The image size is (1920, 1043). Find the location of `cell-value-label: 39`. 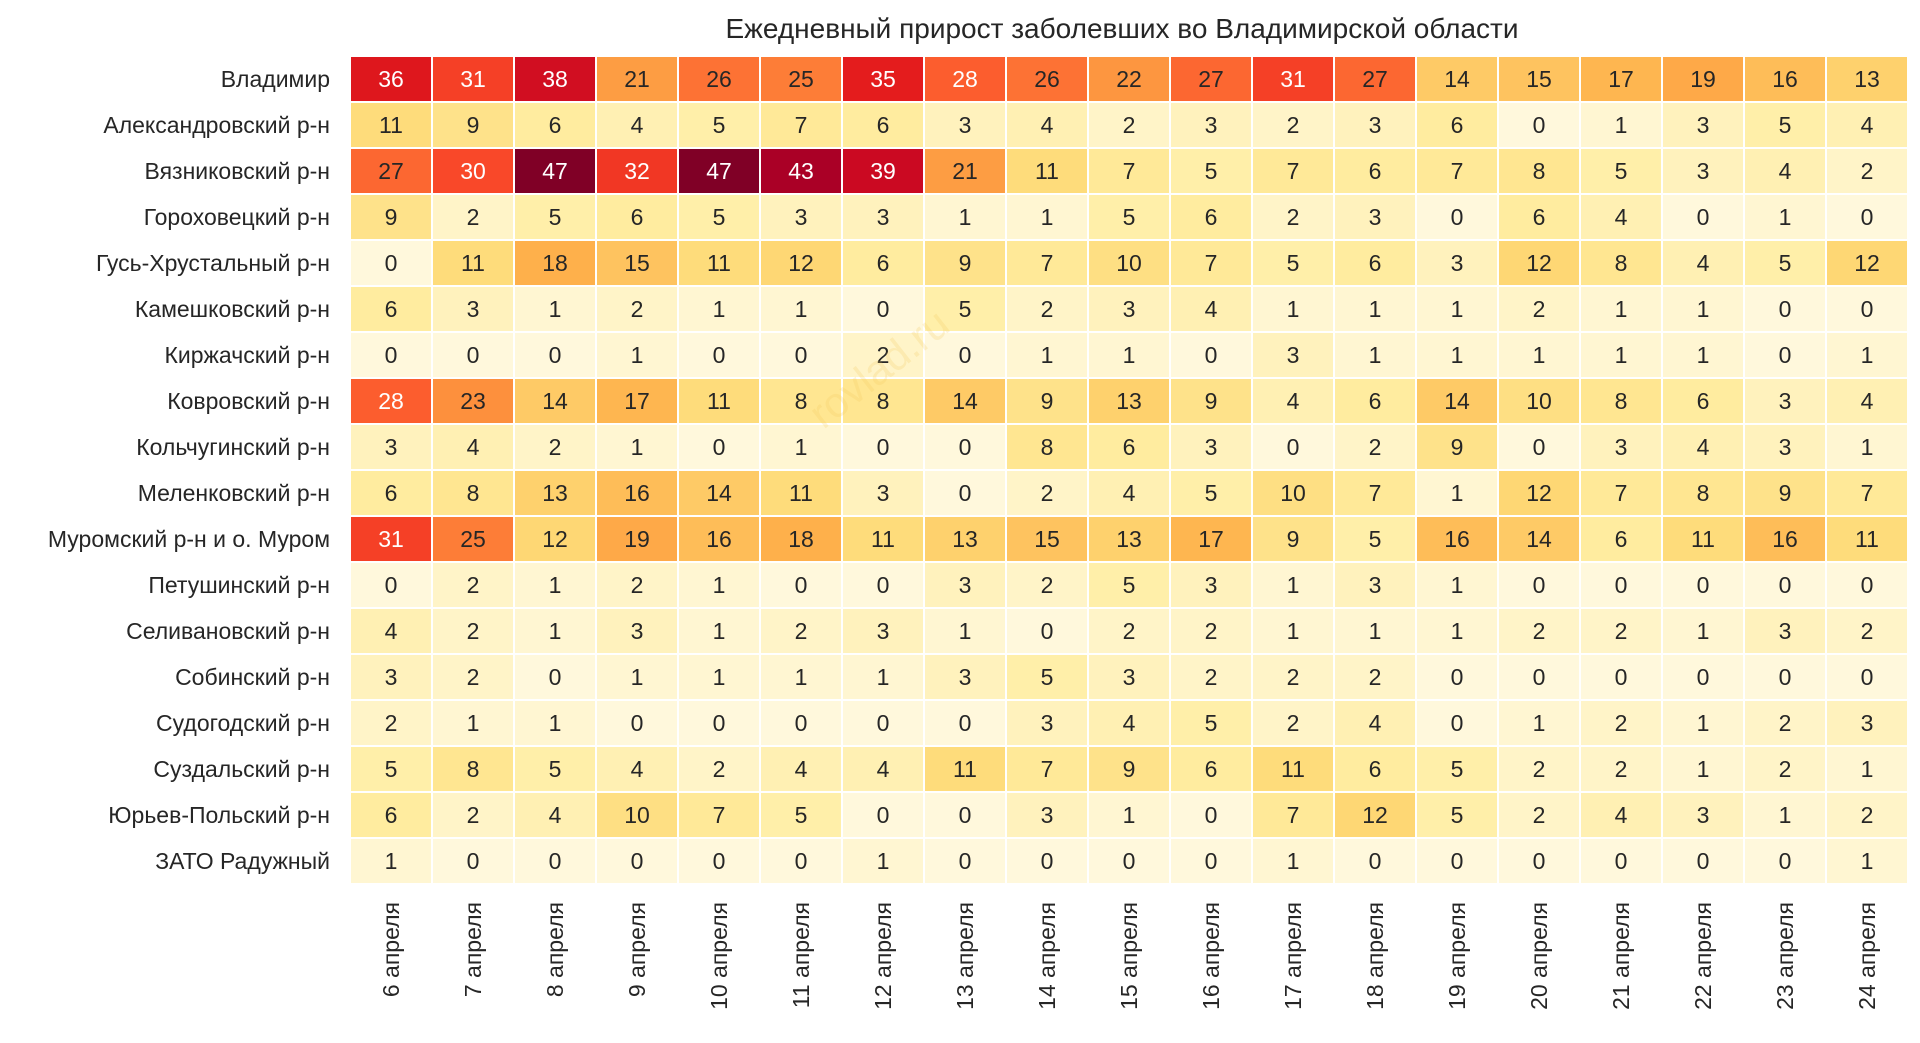

cell-value-label: 39 is located at coordinates (883, 171).